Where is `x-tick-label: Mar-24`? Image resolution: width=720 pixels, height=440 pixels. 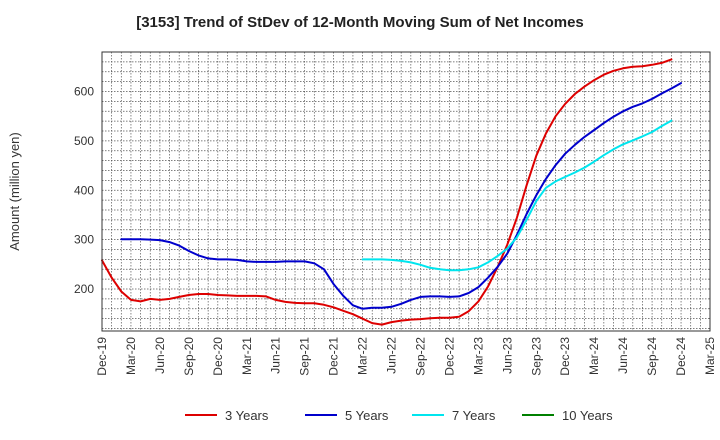 x-tick-label: Mar-24 is located at coordinates (594, 356).